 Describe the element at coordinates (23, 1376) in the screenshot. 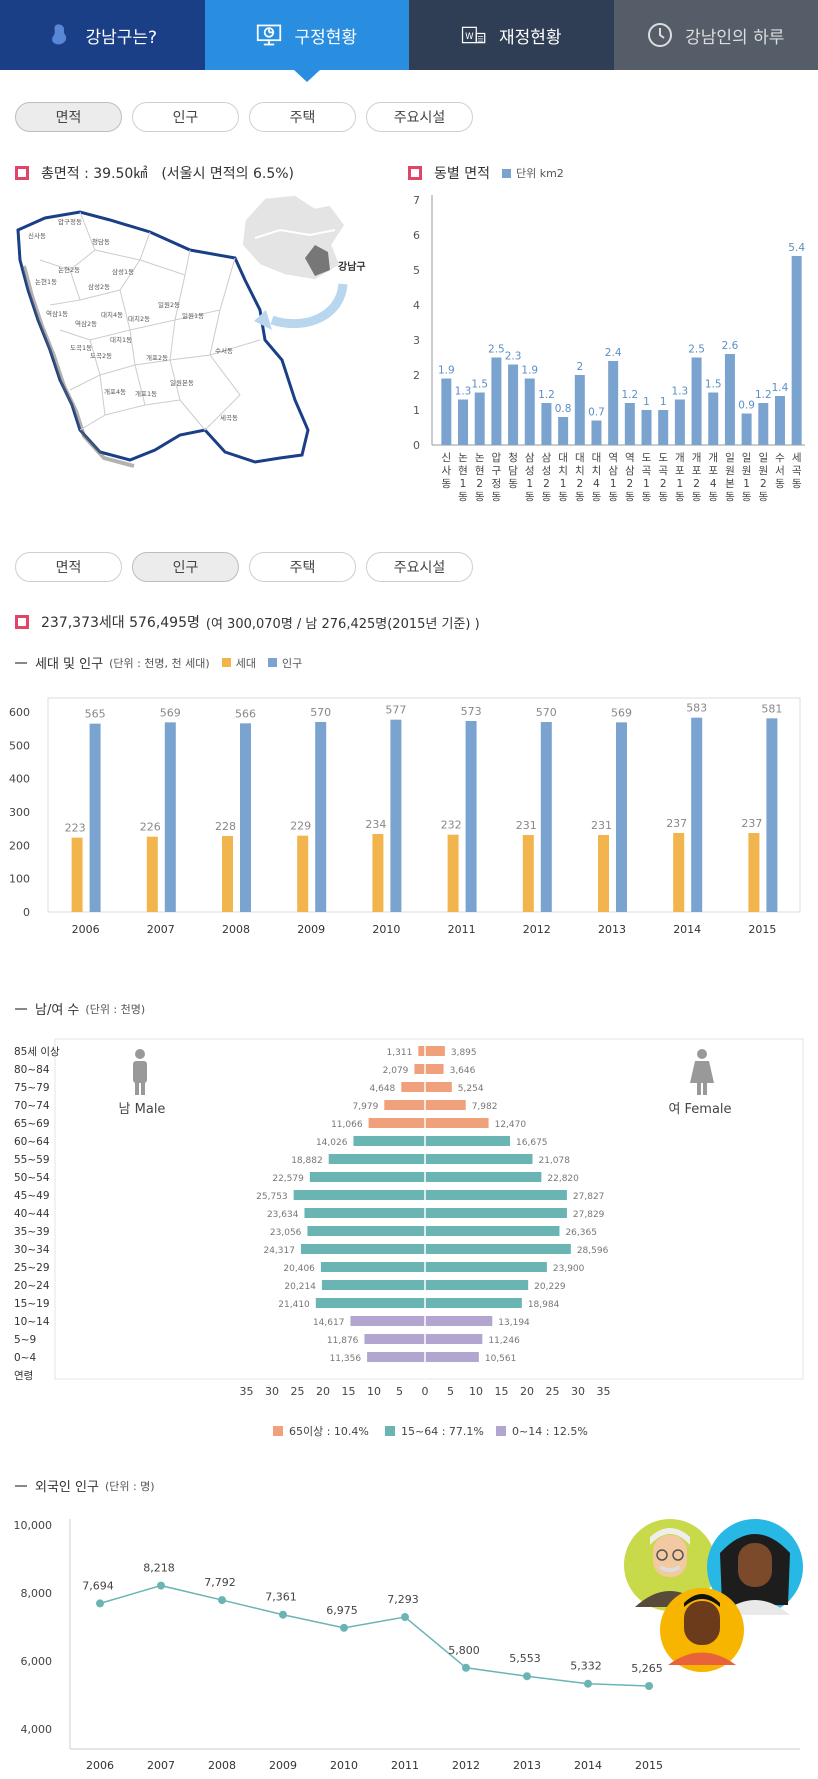

I see `age-axis-label: 연령` at that location.